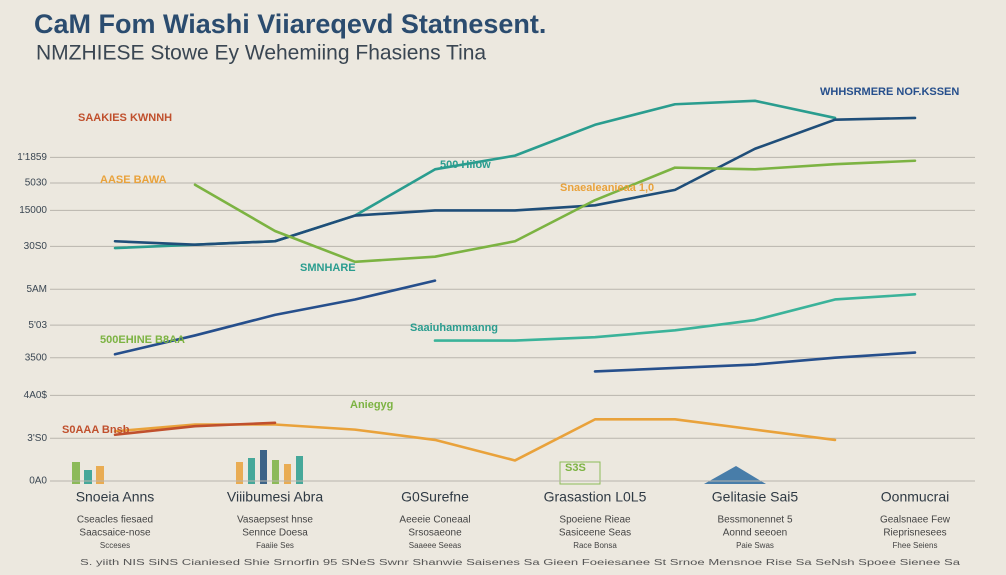  What do you see at coordinates (37, 325) in the screenshot?
I see `y-tick-label: 5'03` at bounding box center [37, 325].